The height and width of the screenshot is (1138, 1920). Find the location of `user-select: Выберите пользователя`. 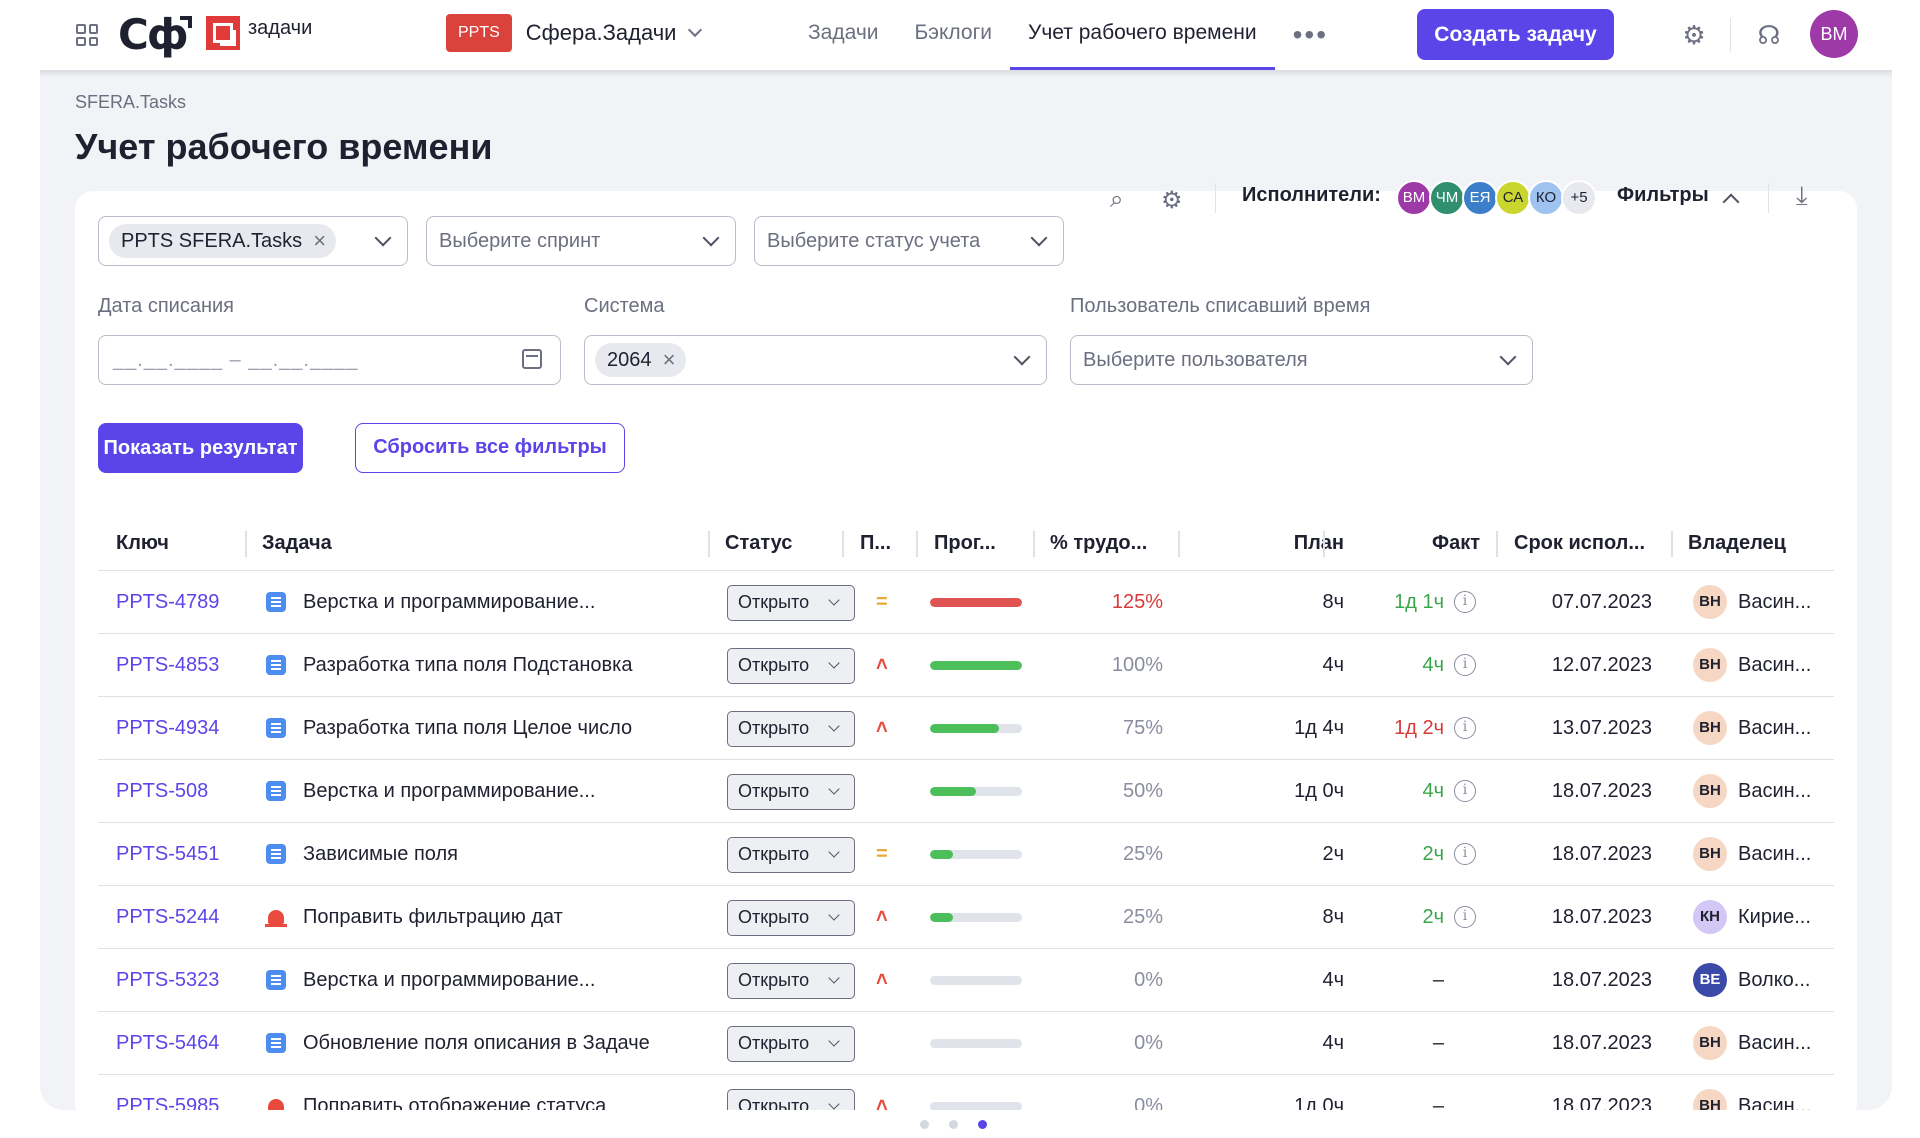

user-select: Выберите пользователя is located at coordinates (1301, 360).